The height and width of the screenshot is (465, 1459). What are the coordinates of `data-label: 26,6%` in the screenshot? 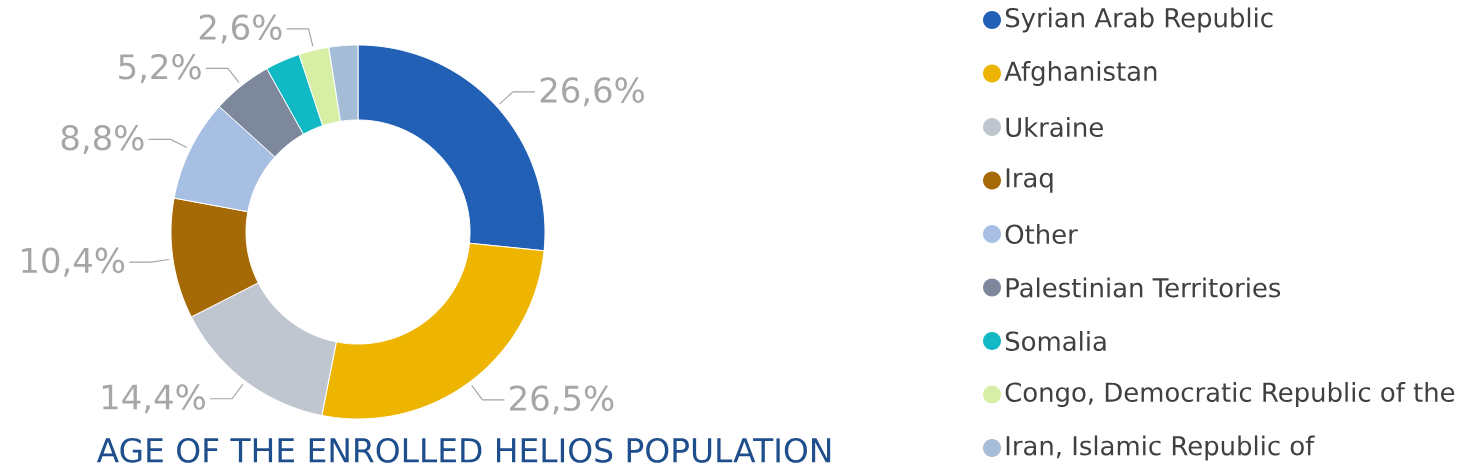 It's located at (592, 92).